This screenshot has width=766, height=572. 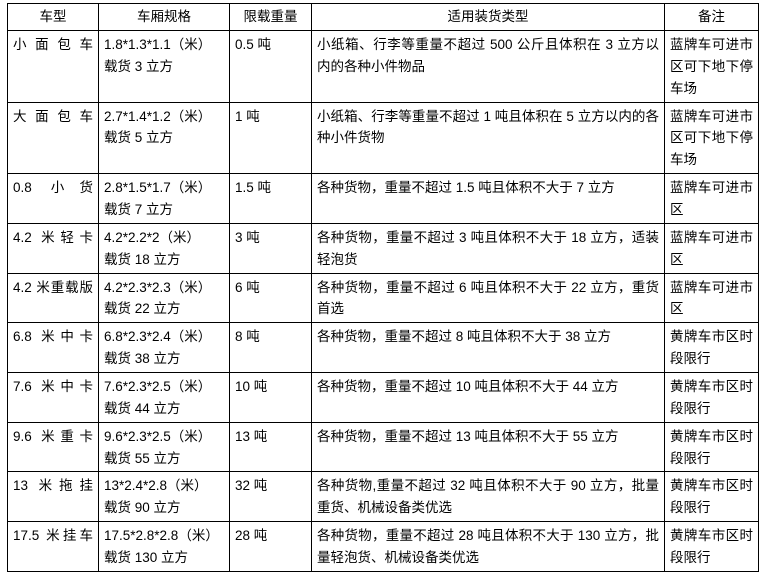 I want to click on cell-cargo-box-spec: 1.8*1.3*1.1（米） 载货 3 立方, so click(x=164, y=66).